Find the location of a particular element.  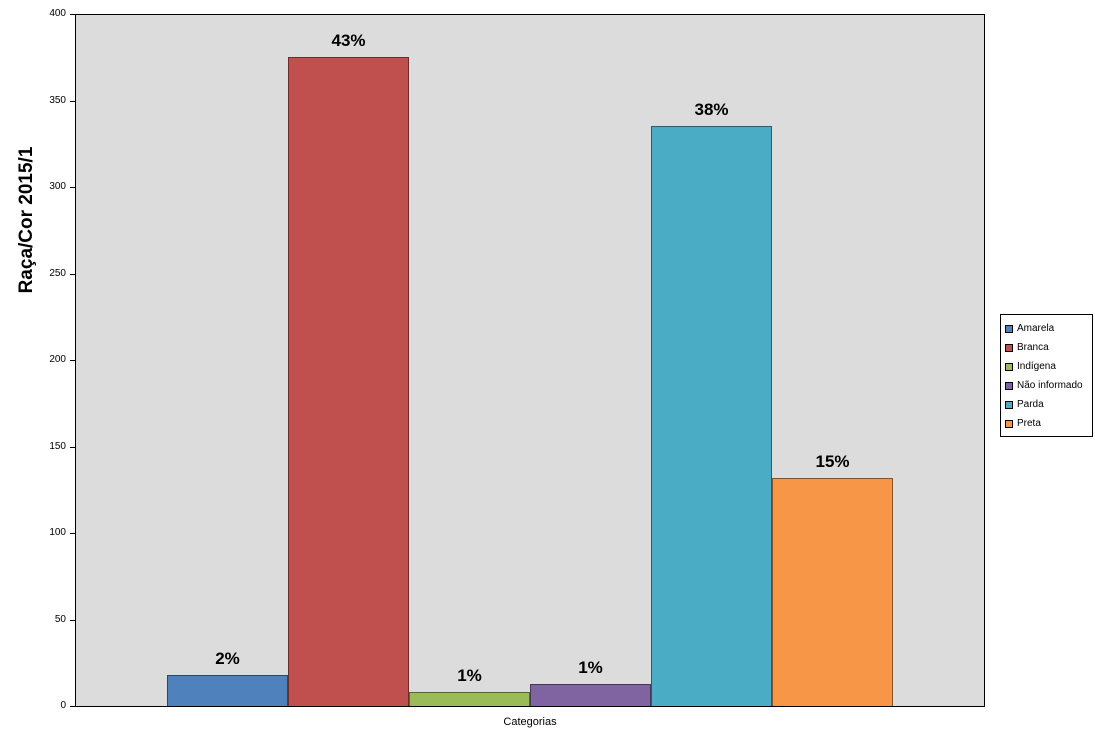

bar-não-informado is located at coordinates (590, 695).